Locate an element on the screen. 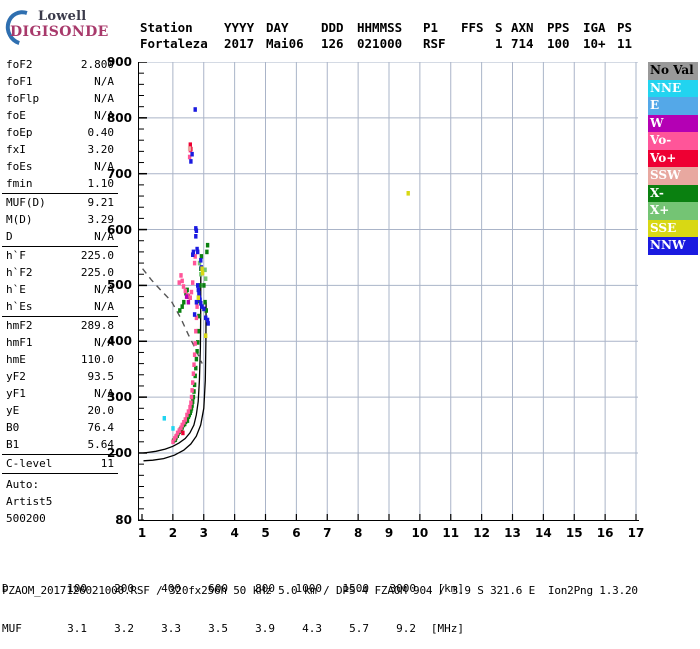  y-axis-label: 400 is located at coordinates (119, 341).